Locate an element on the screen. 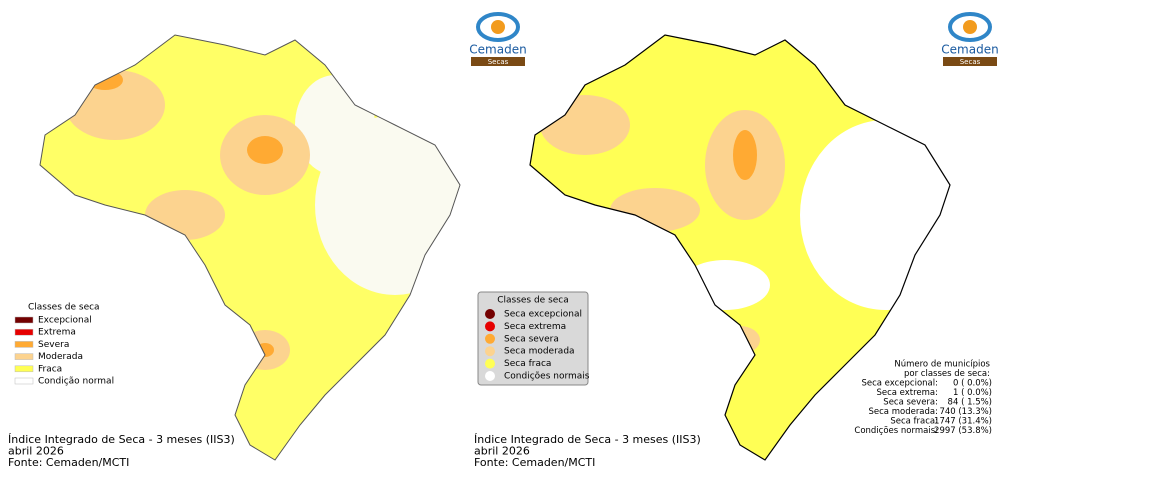 The height and width of the screenshot is (477, 1150). legend-label: Seca excepcional is located at coordinates (543, 315).